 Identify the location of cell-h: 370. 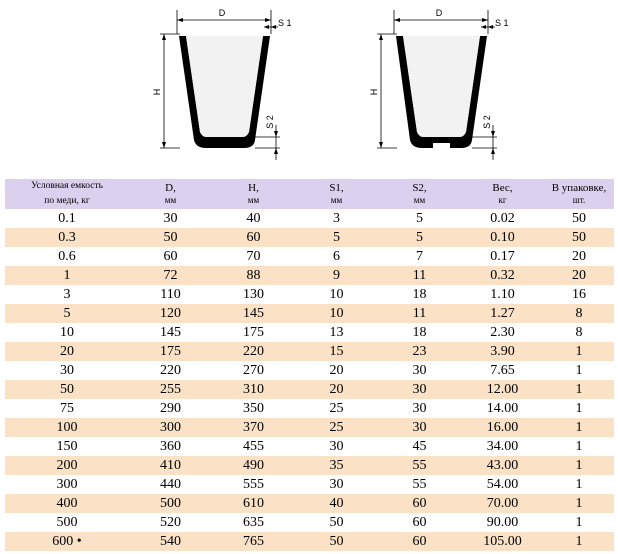
(253, 427).